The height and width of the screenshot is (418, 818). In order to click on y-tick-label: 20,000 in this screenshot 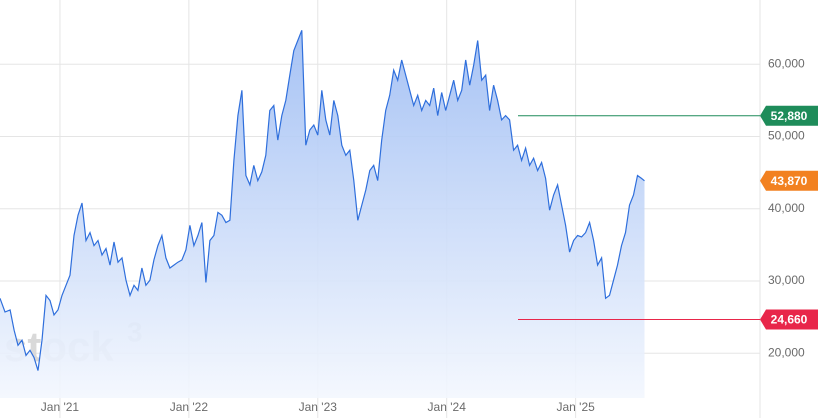, I will do `click(786, 352)`.